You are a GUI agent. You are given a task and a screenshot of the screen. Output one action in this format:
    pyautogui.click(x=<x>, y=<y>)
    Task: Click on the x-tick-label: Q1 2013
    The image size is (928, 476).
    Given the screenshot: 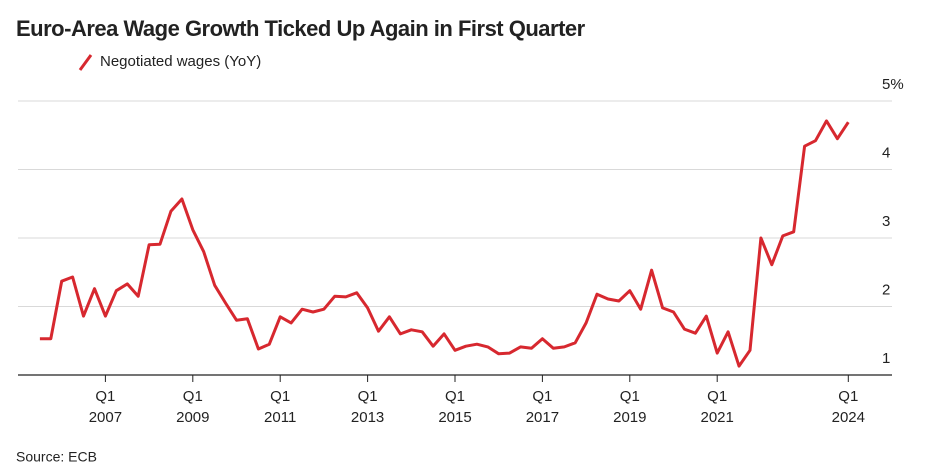 What is the action you would take?
    pyautogui.click(x=367, y=407)
    